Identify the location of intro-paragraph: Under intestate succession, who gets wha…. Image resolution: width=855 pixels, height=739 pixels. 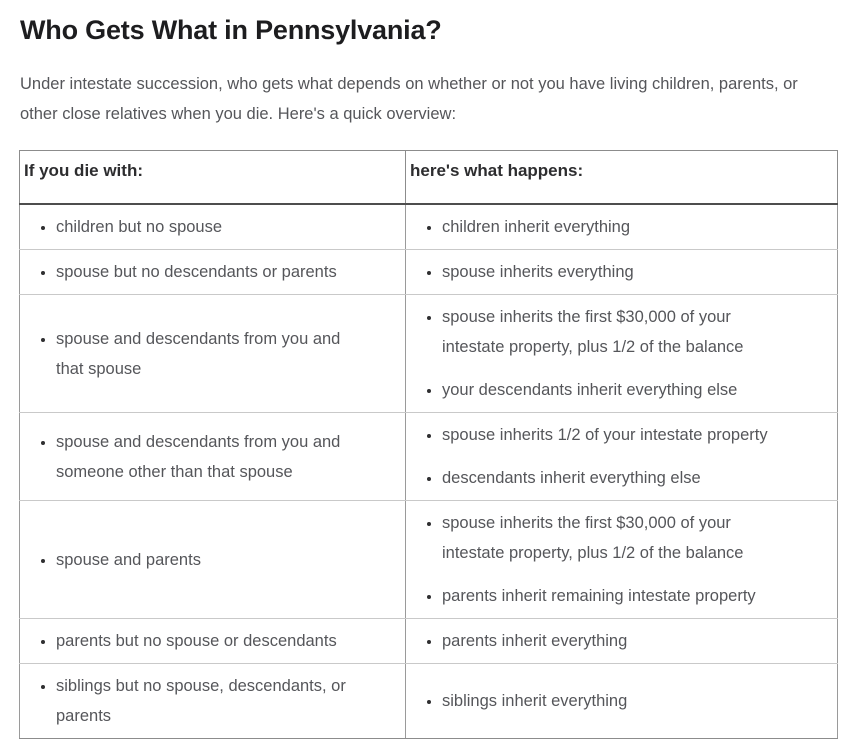
(409, 99).